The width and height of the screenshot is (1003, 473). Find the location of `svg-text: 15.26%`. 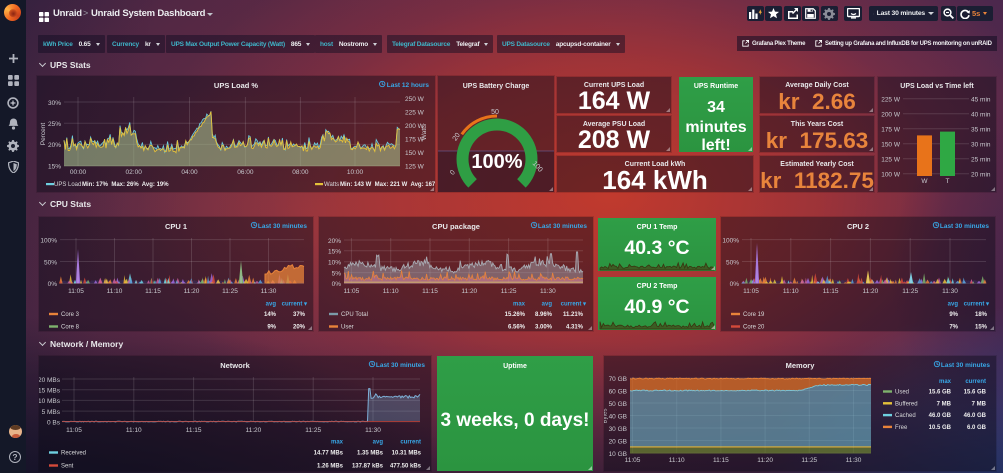

svg-text: 15.26% is located at coordinates (515, 315).